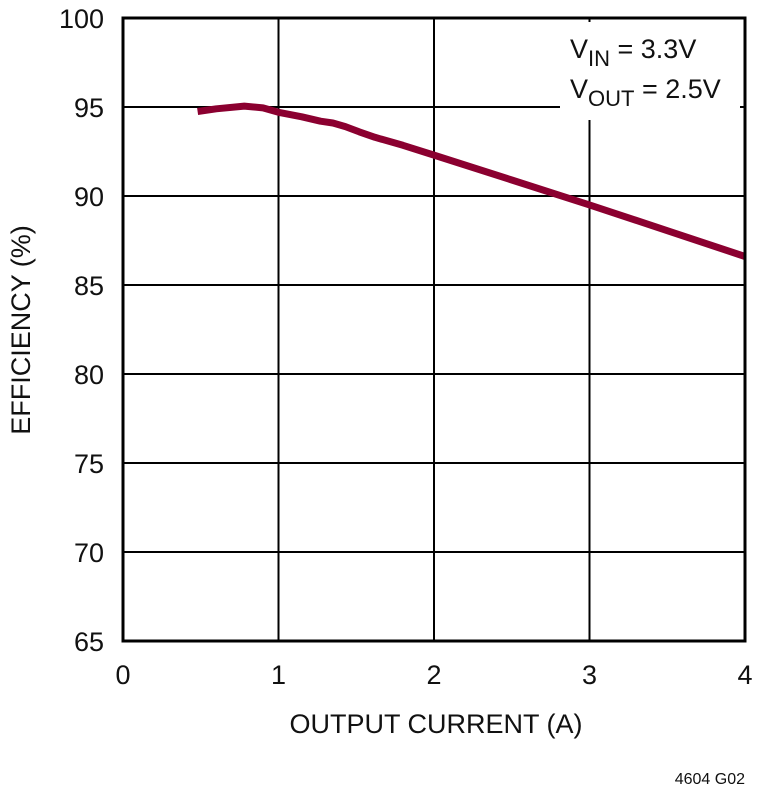  What do you see at coordinates (435, 724) in the screenshot?
I see `x-axis-label: OUTPUT CURRENT (A)` at bounding box center [435, 724].